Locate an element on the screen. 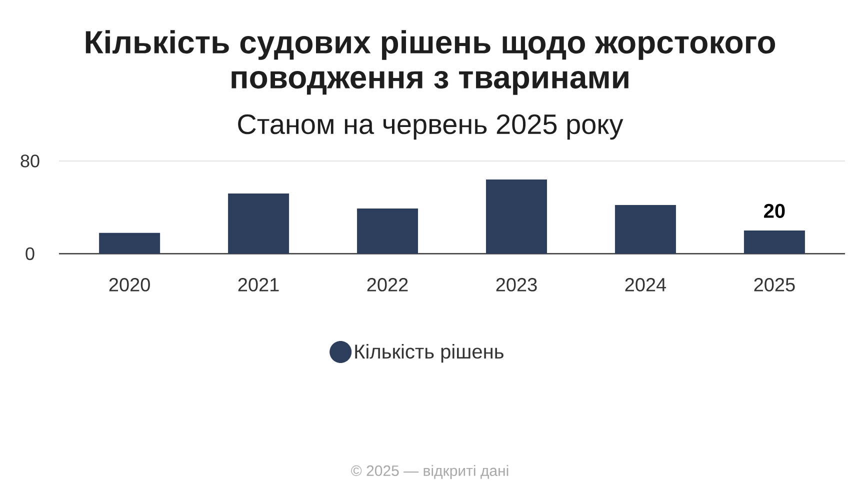  y-tick-label: 0 is located at coordinates (30, 253).